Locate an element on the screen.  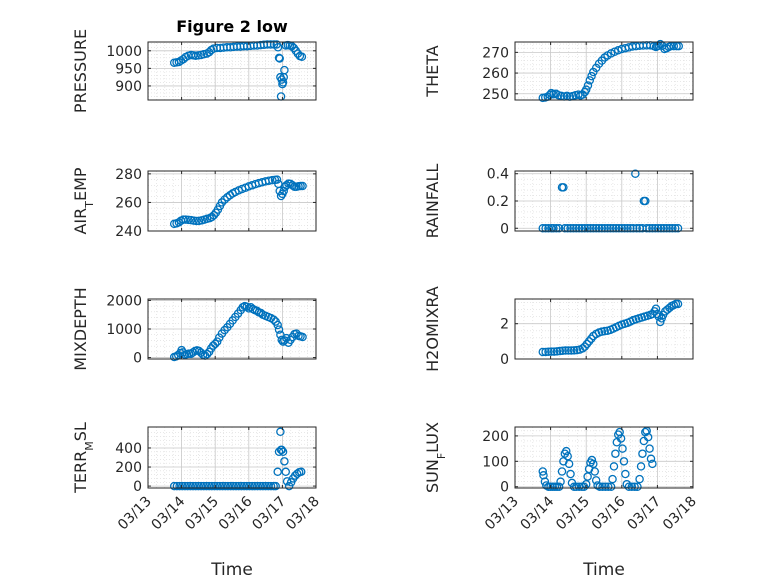
y-tick-label: 400 is located at coordinates (128, 449).